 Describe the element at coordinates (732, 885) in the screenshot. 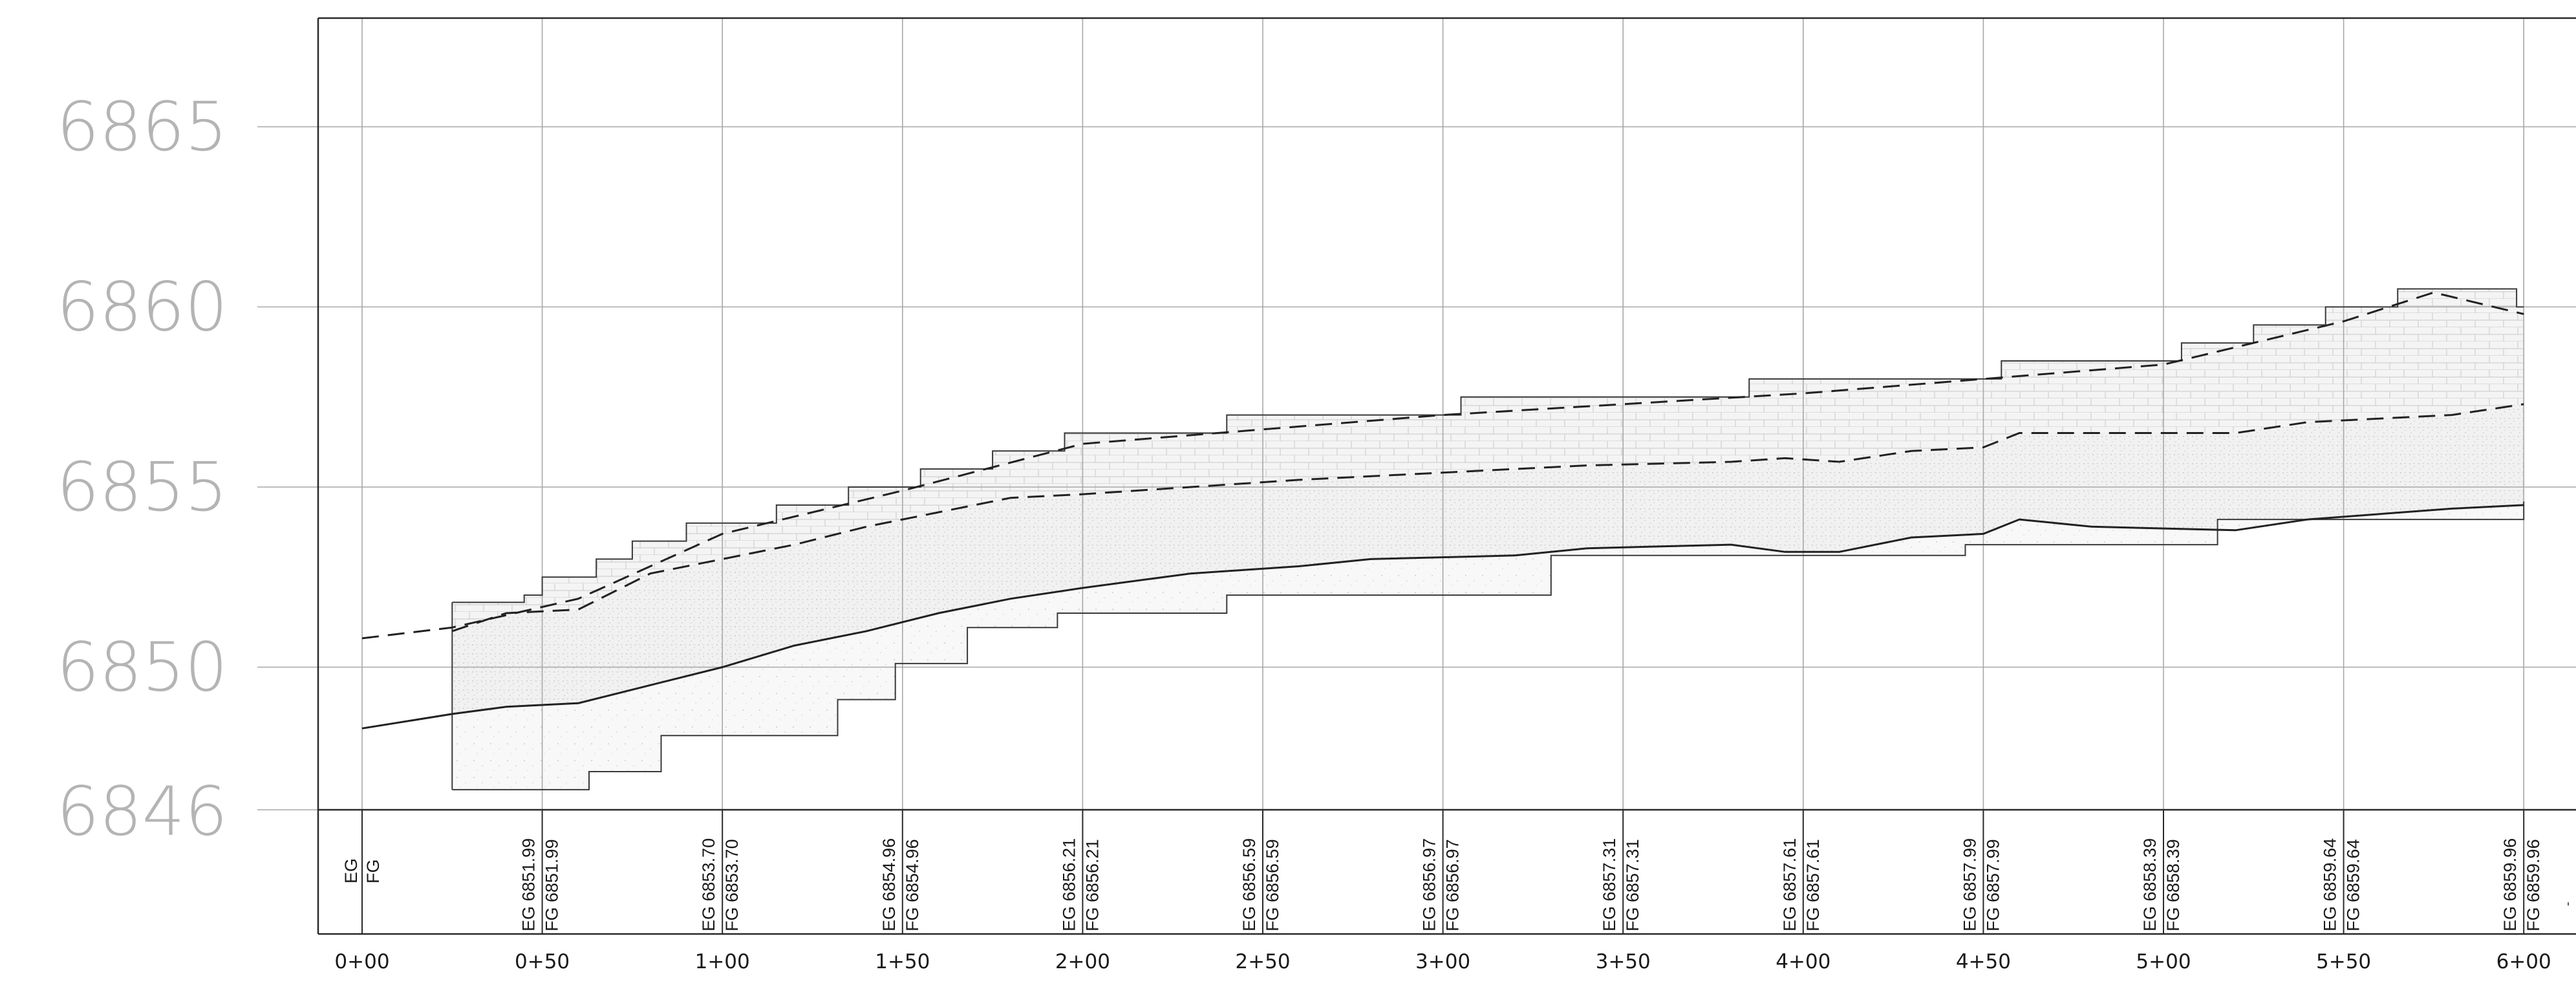

I see `fg-reading: FG 6853.70` at that location.